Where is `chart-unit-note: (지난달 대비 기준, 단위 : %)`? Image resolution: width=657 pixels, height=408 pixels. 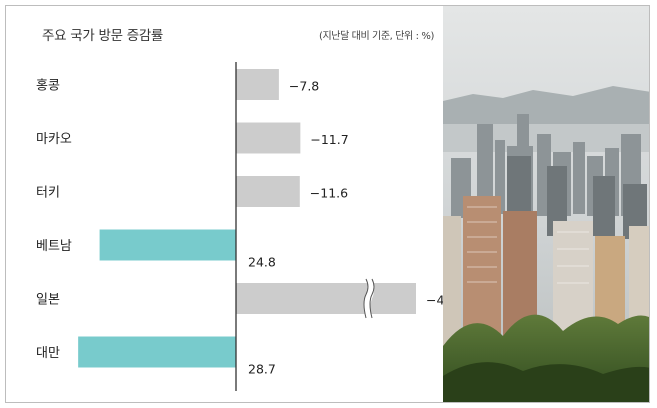 chart-unit-note: (지난달 대비 기준, 단위 : %) is located at coordinates (376, 36).